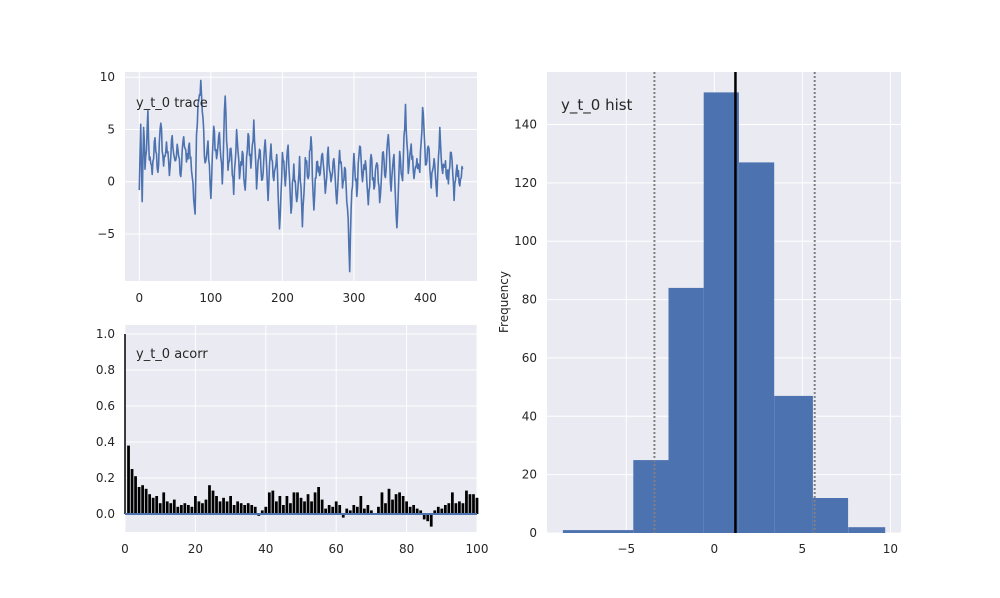 The width and height of the screenshot is (1000, 598). What do you see at coordinates (353, 298) in the screenshot?
I see `trace-xtick-label: 300` at bounding box center [353, 298].